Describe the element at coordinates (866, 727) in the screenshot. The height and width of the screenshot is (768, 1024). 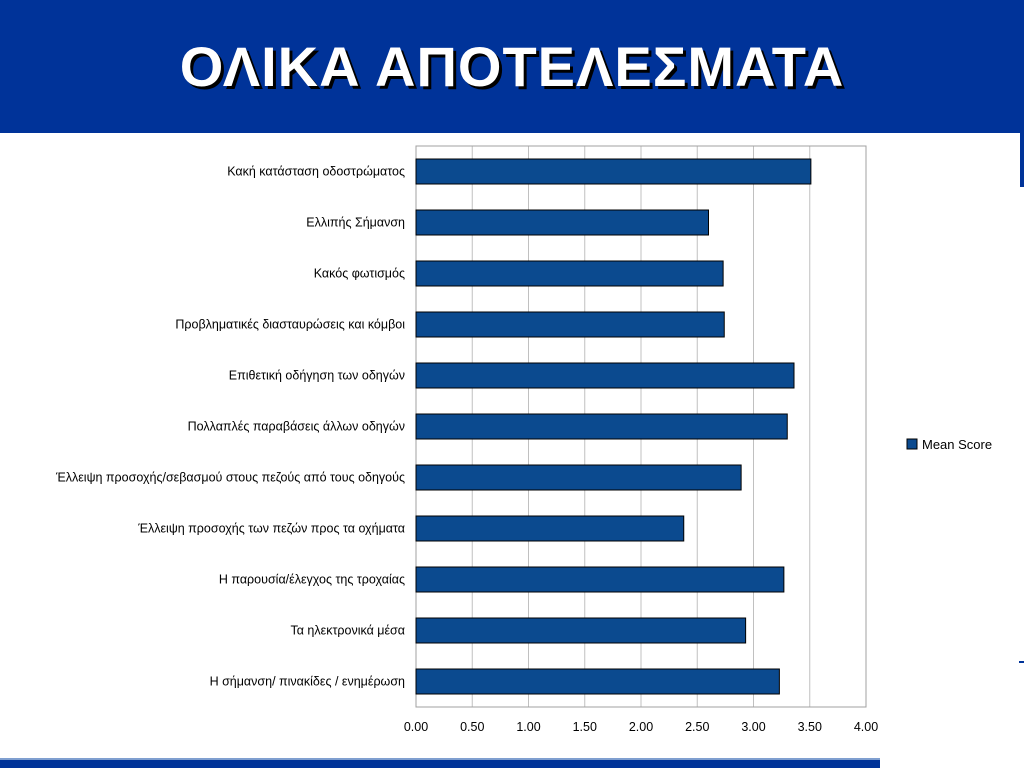
I see `x-tick-label: 4.00` at that location.